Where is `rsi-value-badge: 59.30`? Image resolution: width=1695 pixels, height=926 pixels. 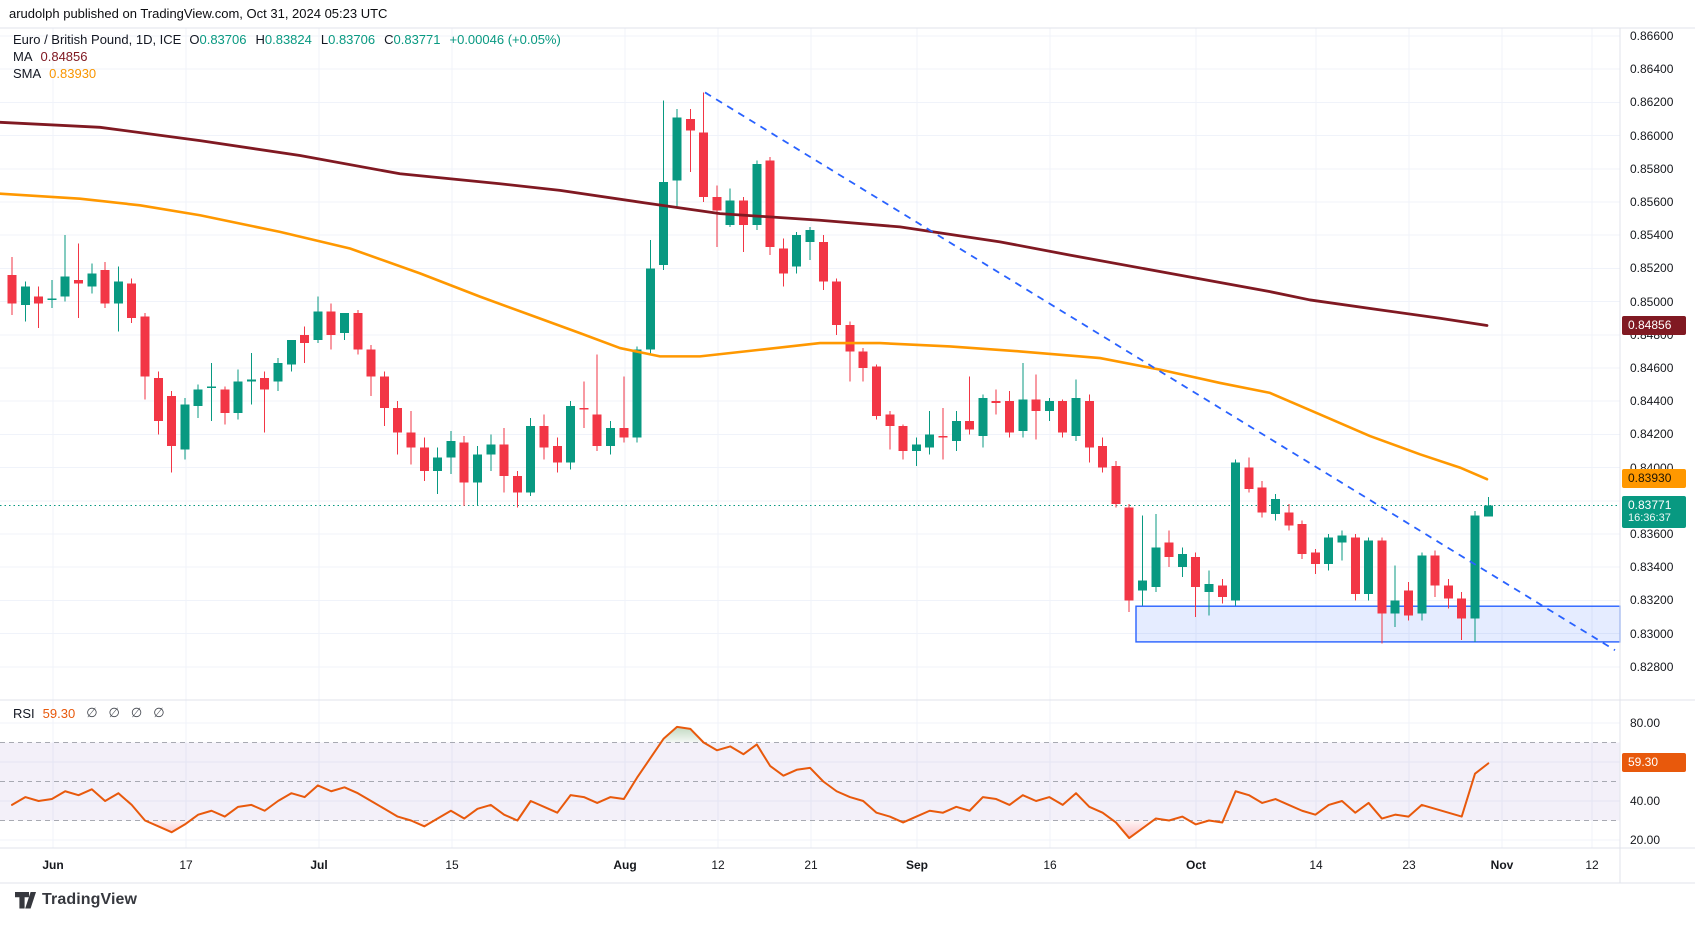 rsi-value-badge: 59.30 is located at coordinates (1654, 763).